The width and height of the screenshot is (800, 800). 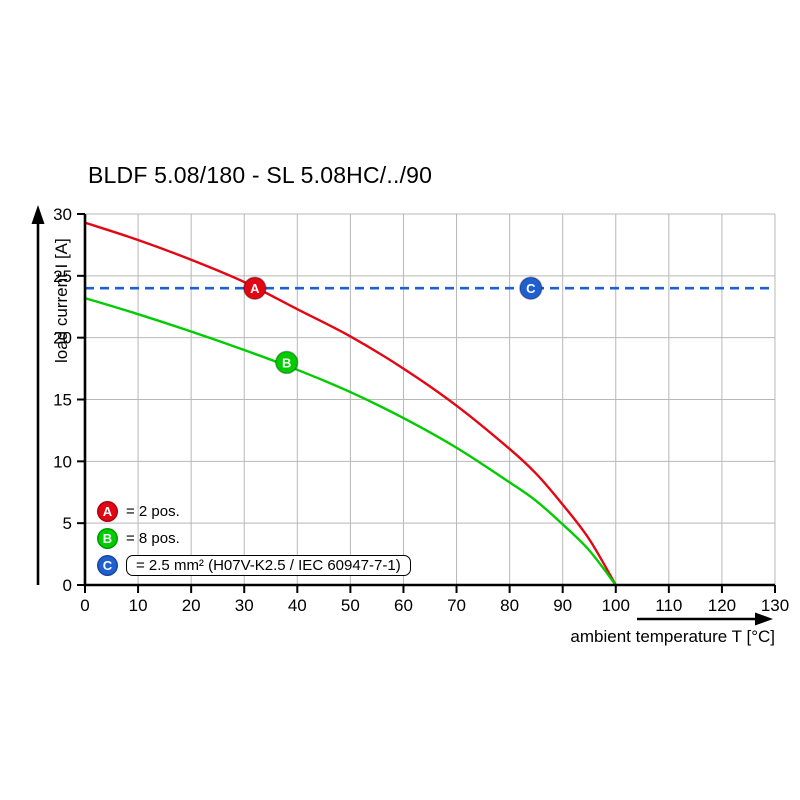 I want to click on svg-text: B, so click(x=286, y=362).